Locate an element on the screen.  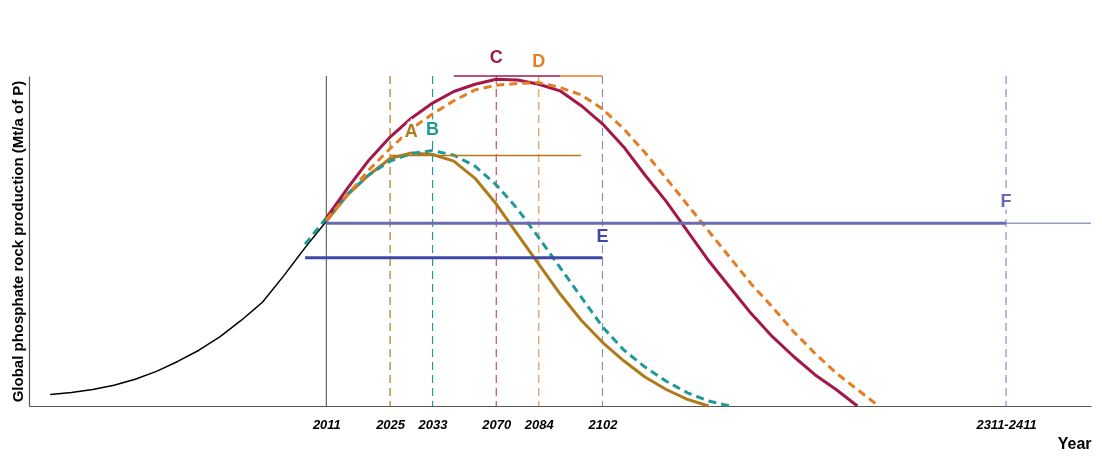
series-label: F is located at coordinates (1006, 201).